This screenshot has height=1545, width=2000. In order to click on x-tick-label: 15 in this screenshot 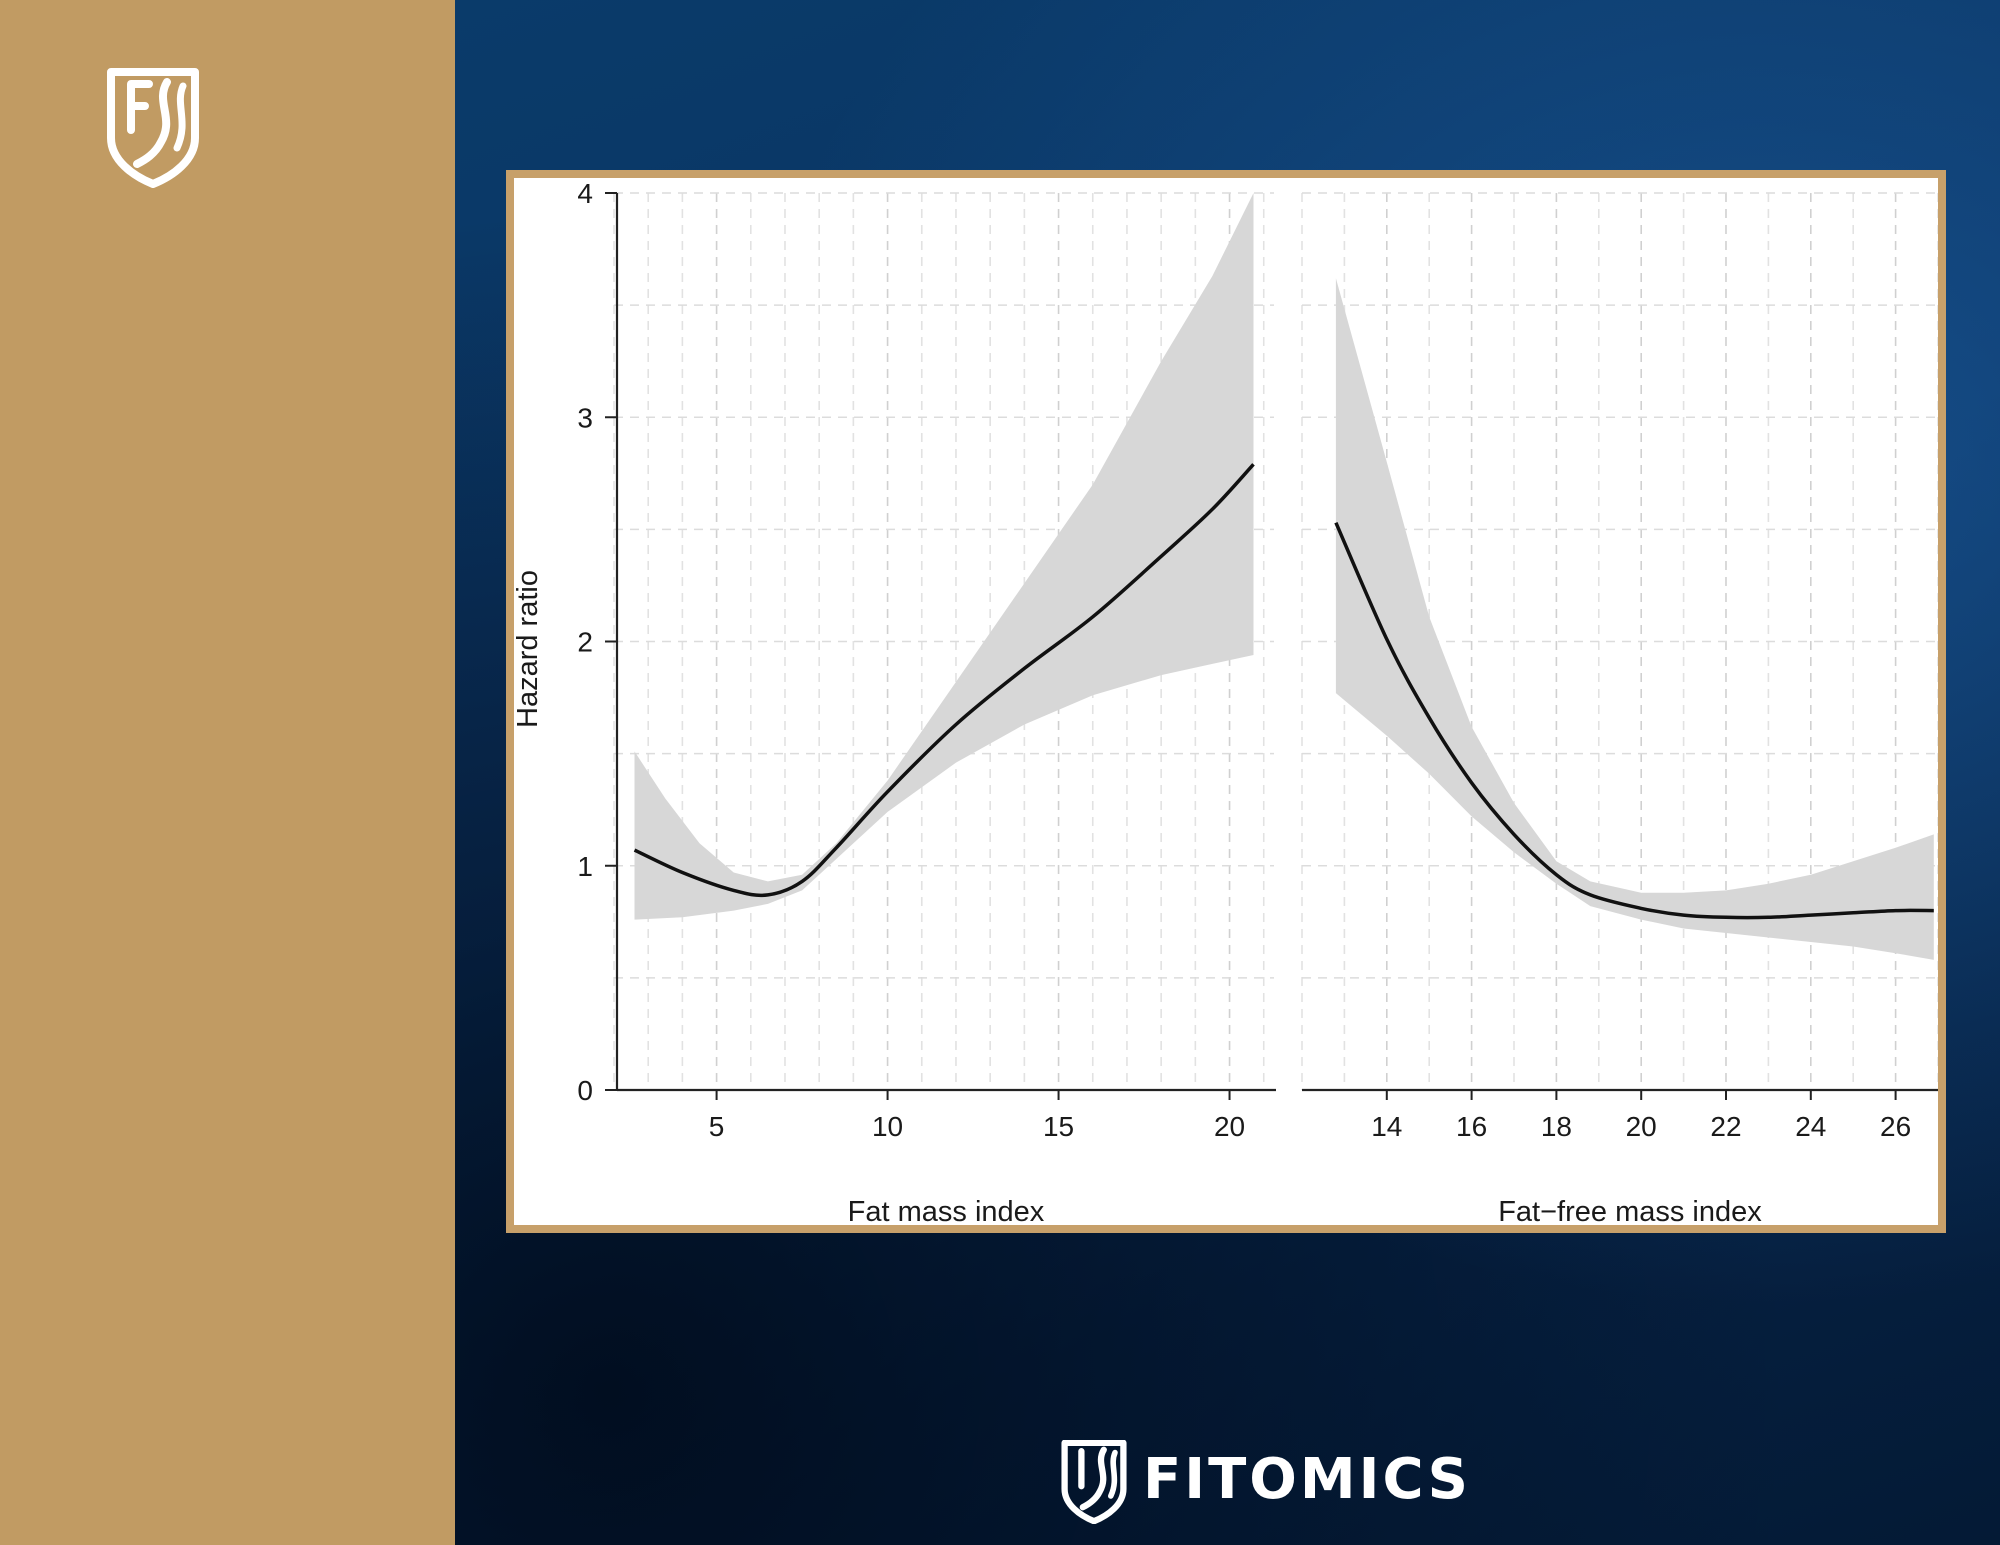, I will do `click(1058, 1126)`.